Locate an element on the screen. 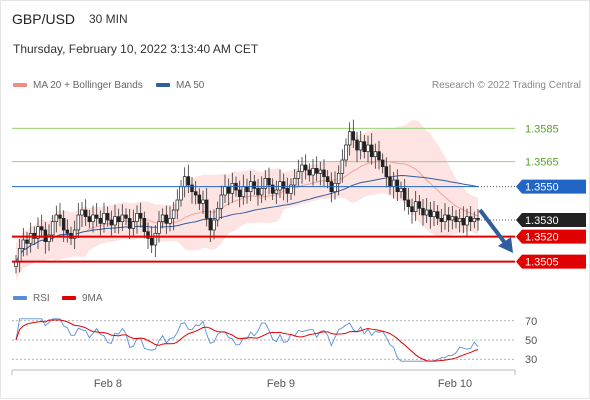 The image size is (590, 400). x-tick-label: Feb 8 is located at coordinates (108, 384).